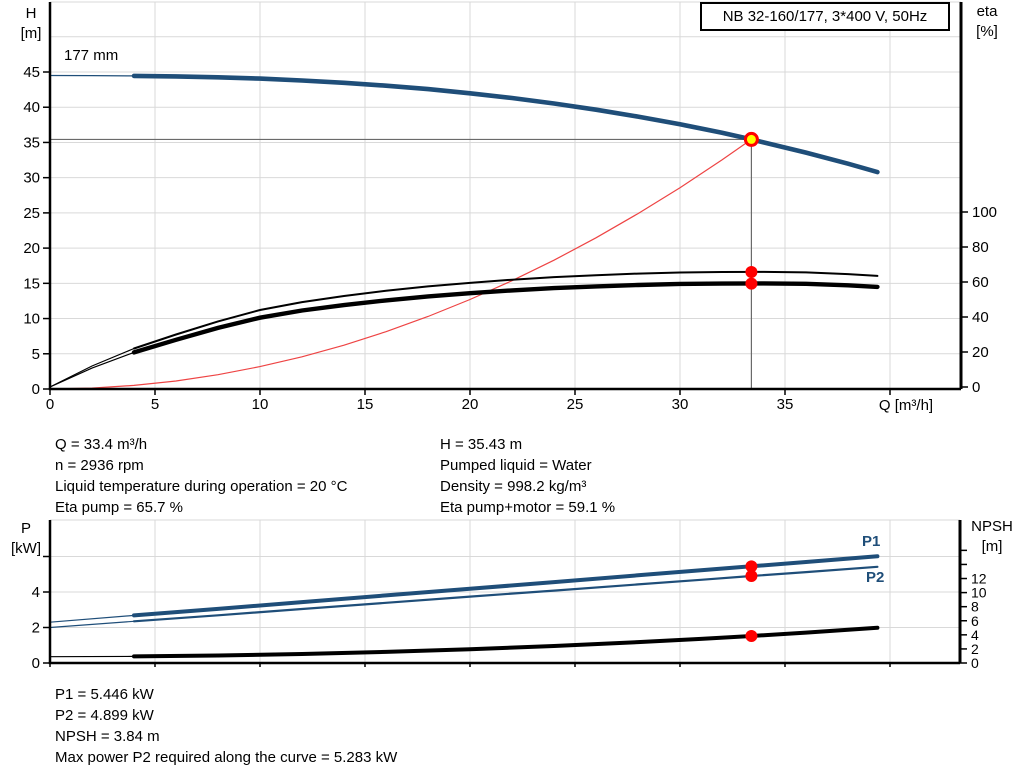 This screenshot has height=781, width=1024. What do you see at coordinates (992, 526) in the screenshot?
I see `npsh-axis-label-symbol: NPSH` at bounding box center [992, 526].